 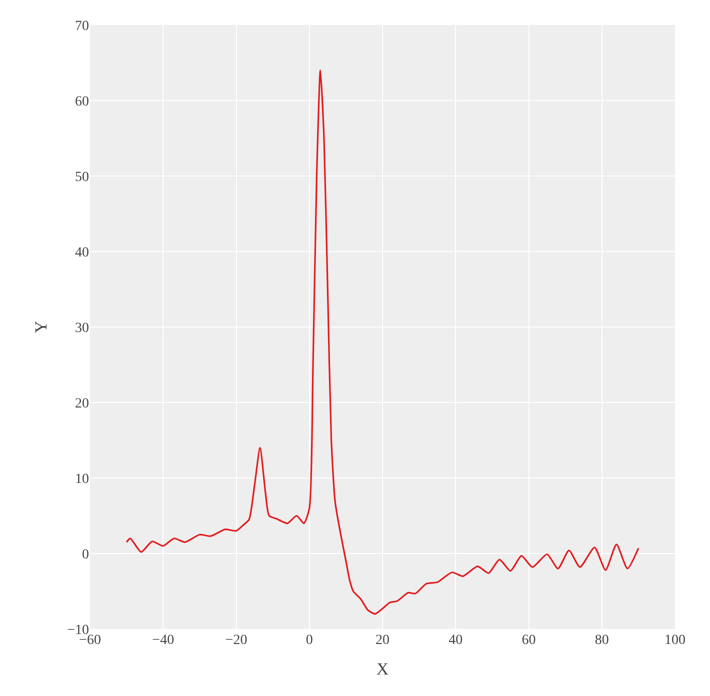 What do you see at coordinates (85, 554) in the screenshot?
I see `y-tick-label: 0` at bounding box center [85, 554].